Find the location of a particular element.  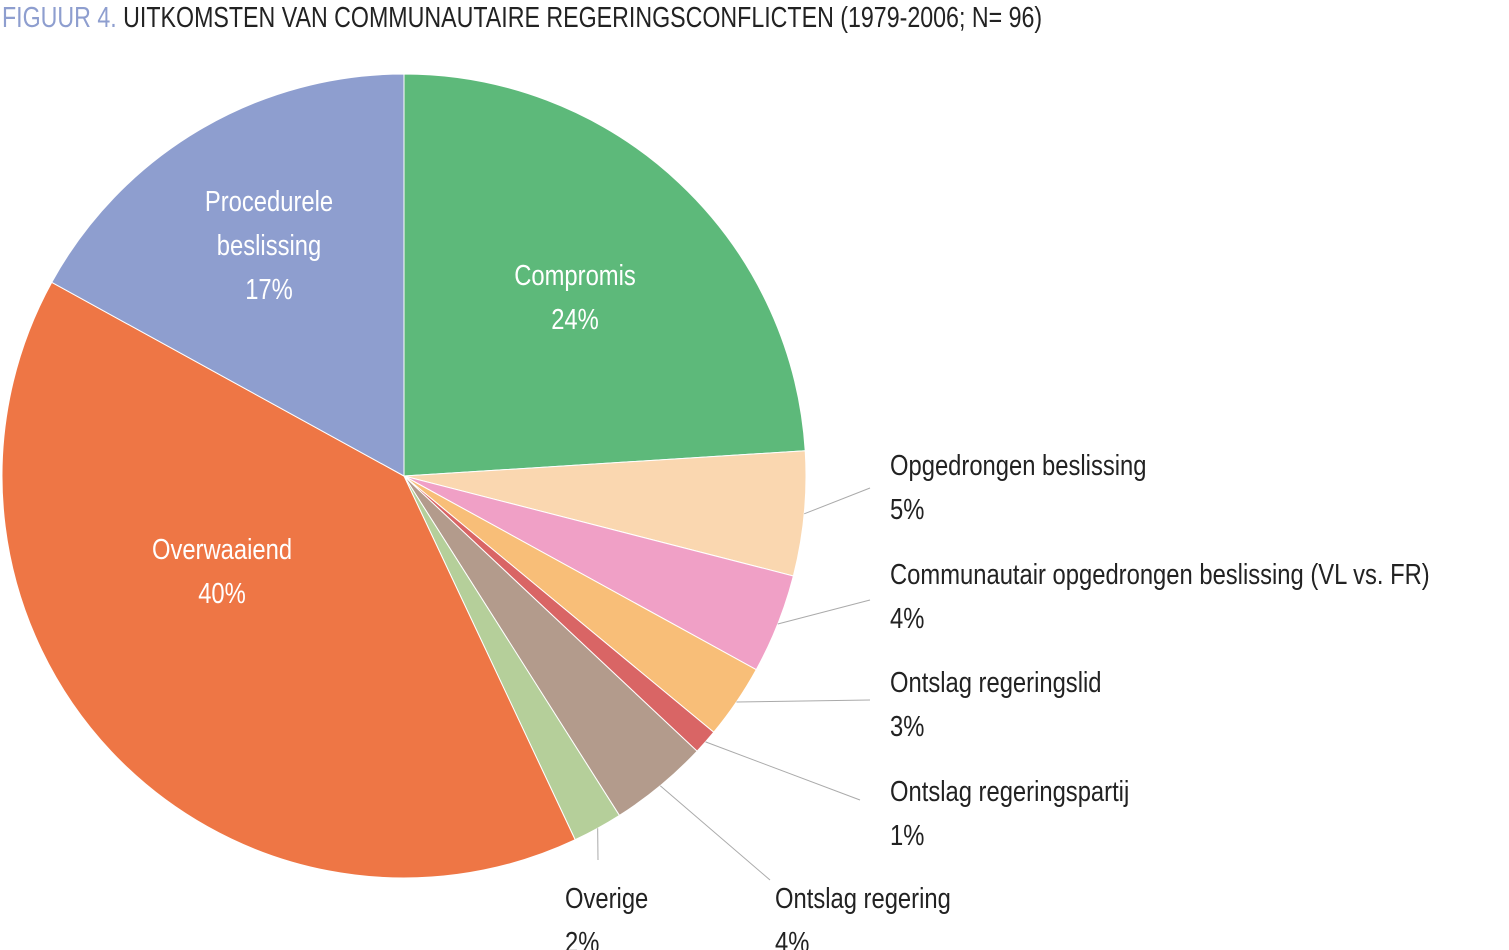

value-label: 3% is located at coordinates (907, 727).